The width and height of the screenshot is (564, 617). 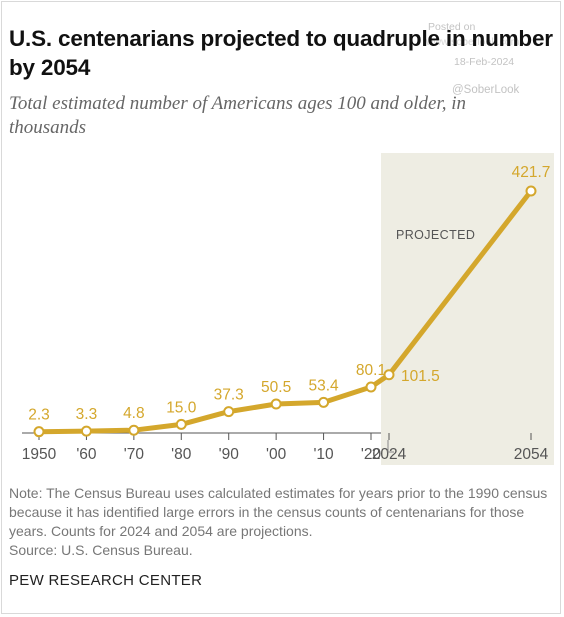 I want to click on pew-brand: PEW RESEARCH CENTER, so click(x=106, y=580).